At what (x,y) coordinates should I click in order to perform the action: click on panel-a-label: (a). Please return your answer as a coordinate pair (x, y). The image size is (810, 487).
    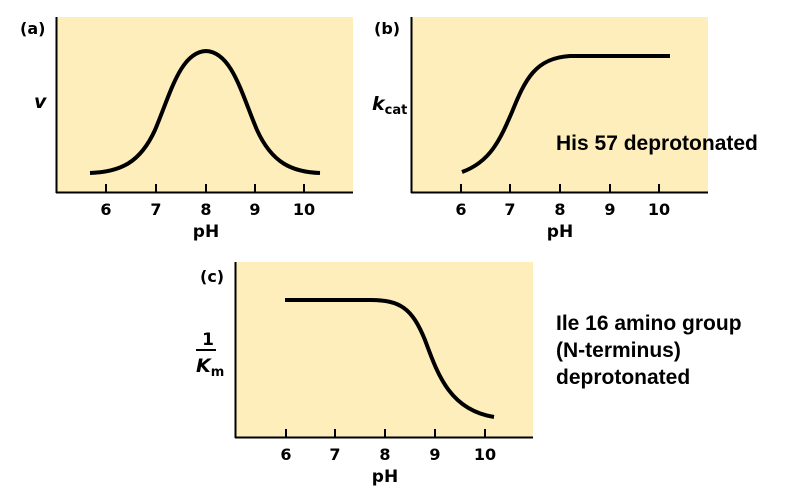
    Looking at the image, I should click on (32, 28).